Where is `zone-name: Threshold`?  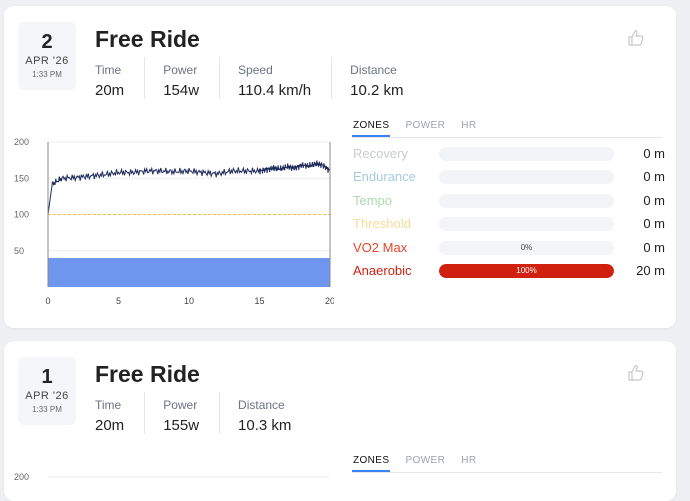 zone-name: Threshold is located at coordinates (382, 224).